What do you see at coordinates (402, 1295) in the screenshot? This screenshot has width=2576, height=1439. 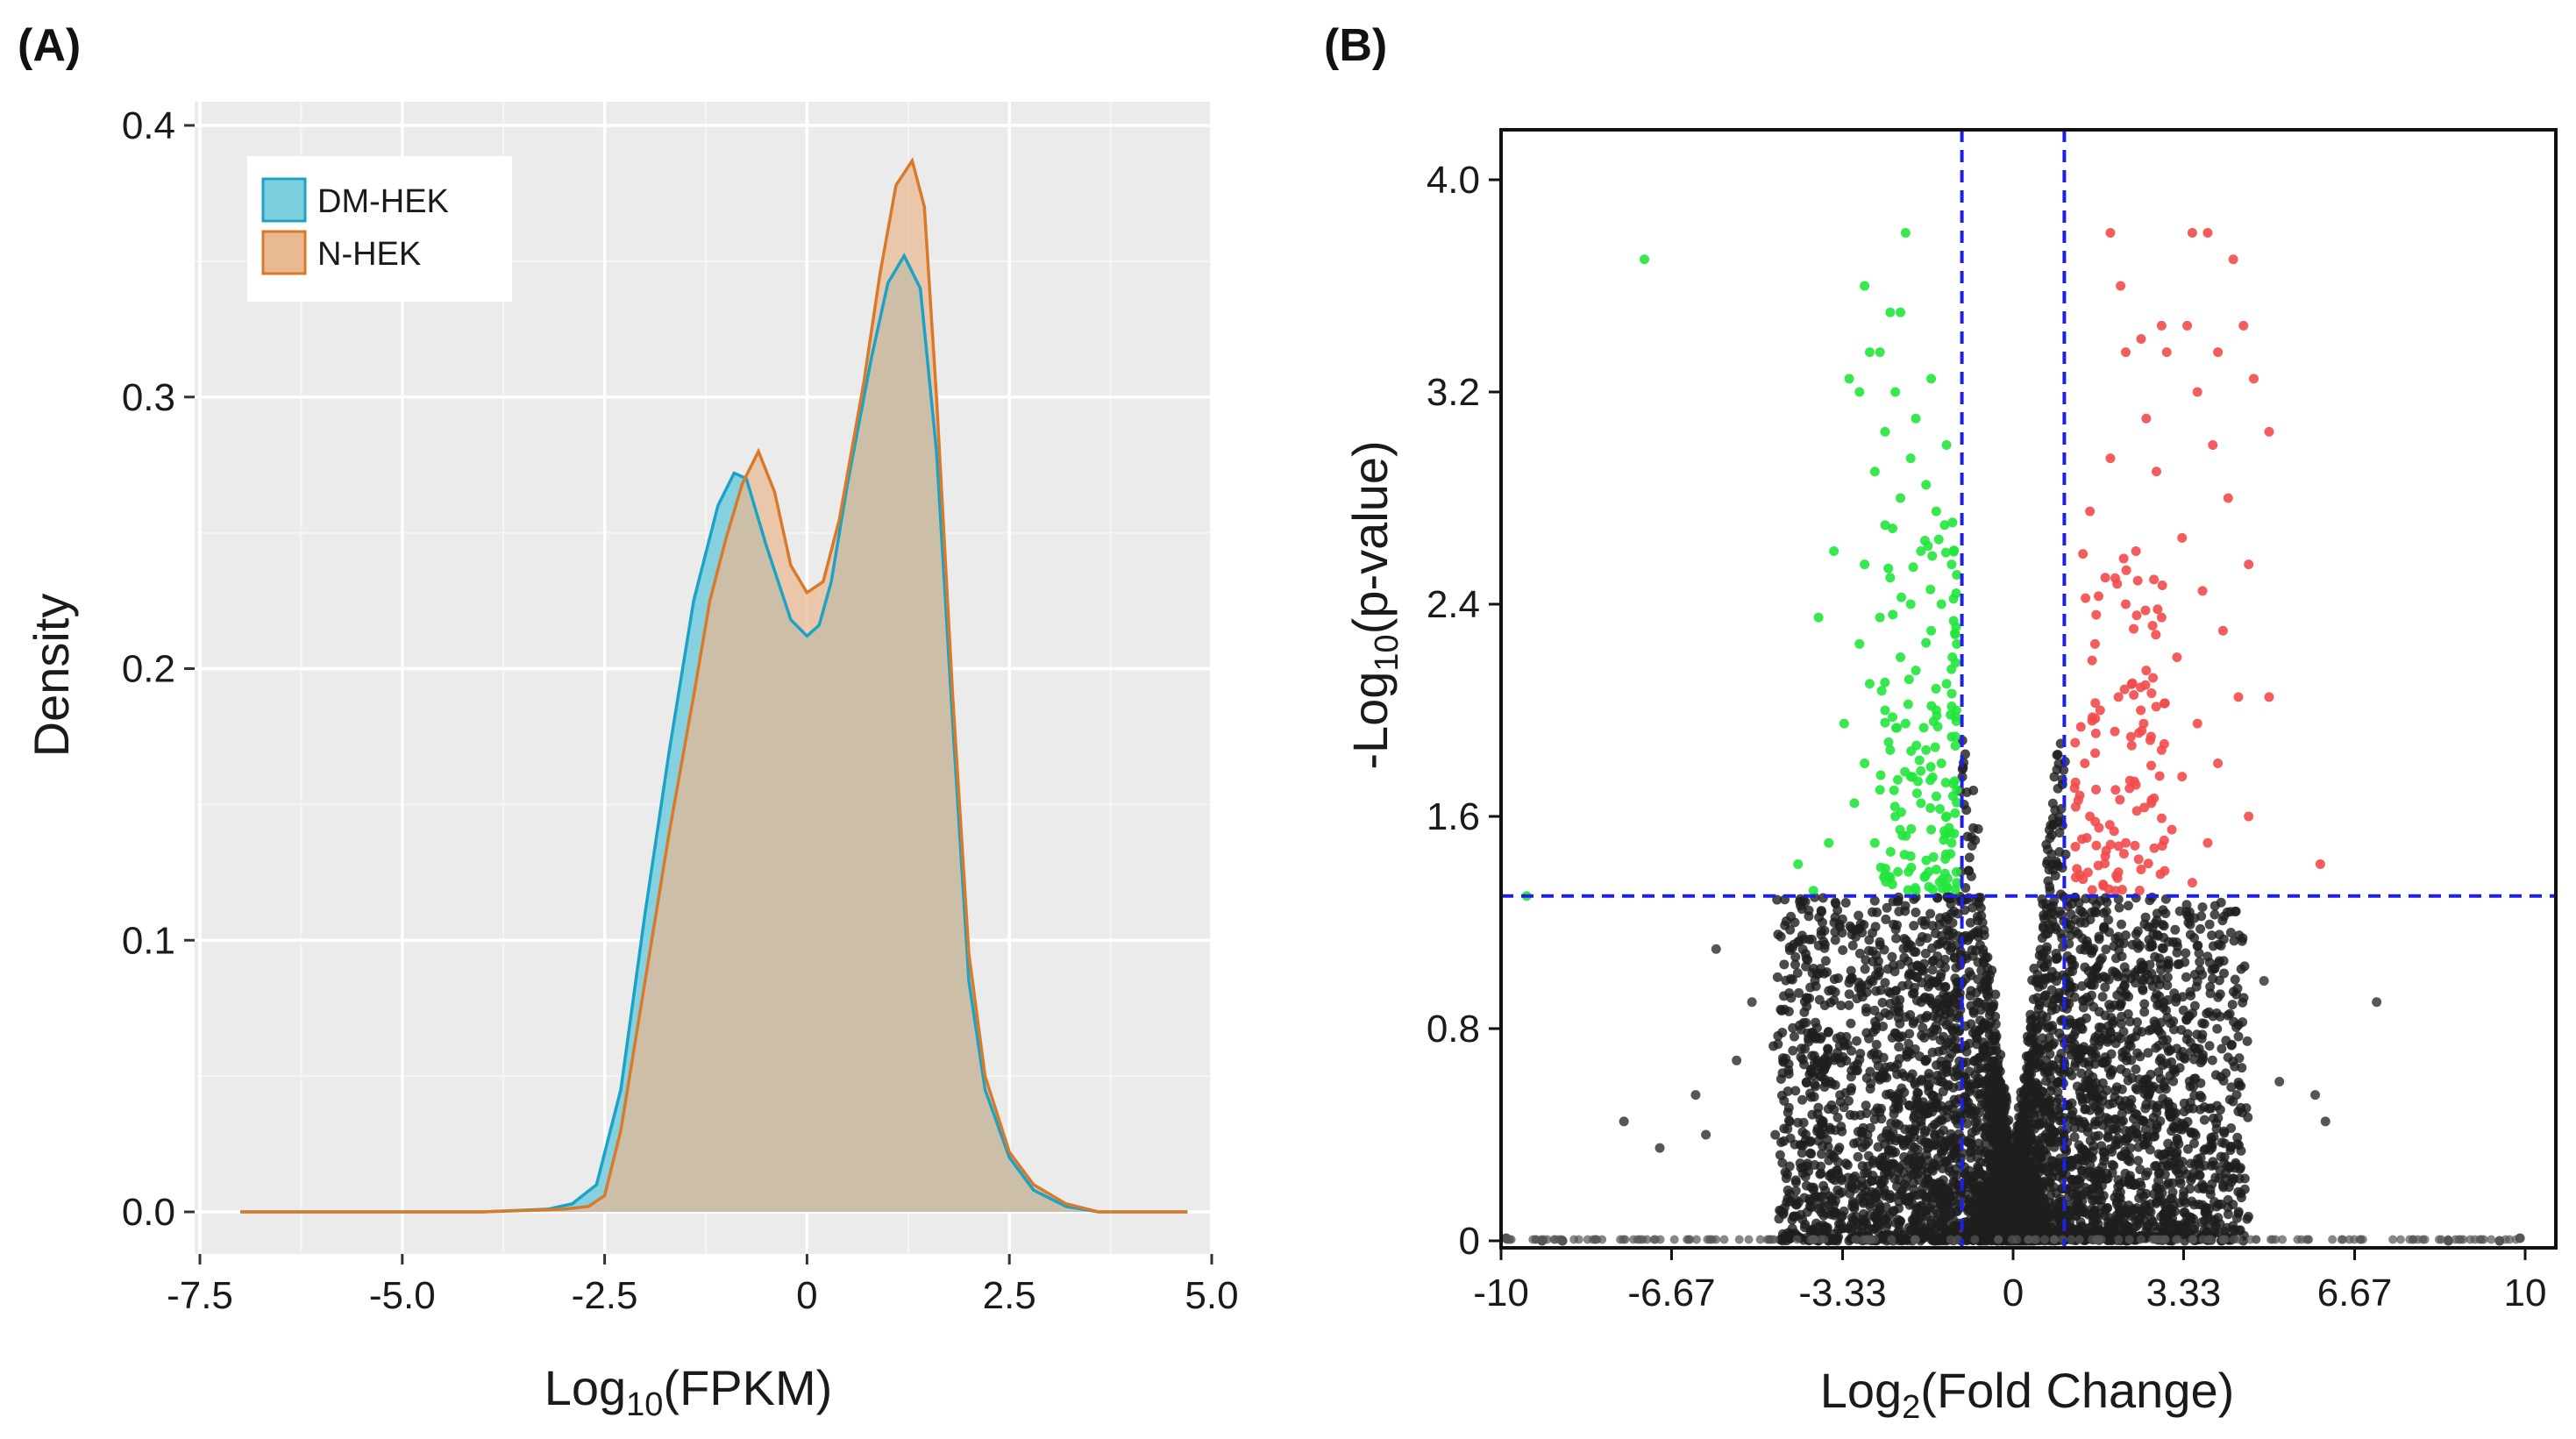 I see `x-tick-label: -5.0` at bounding box center [402, 1295].